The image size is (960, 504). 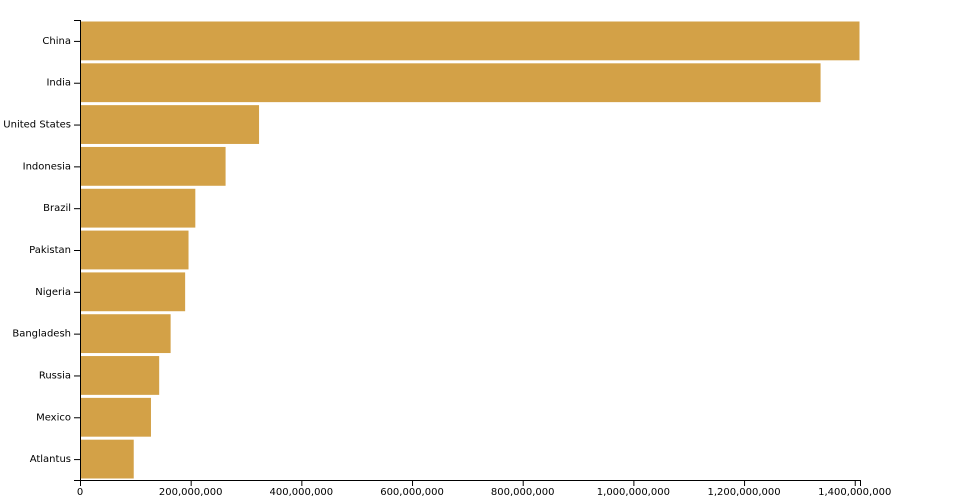 What do you see at coordinates (77, 250) in the screenshot?
I see `y-axis-line` at bounding box center [77, 250].